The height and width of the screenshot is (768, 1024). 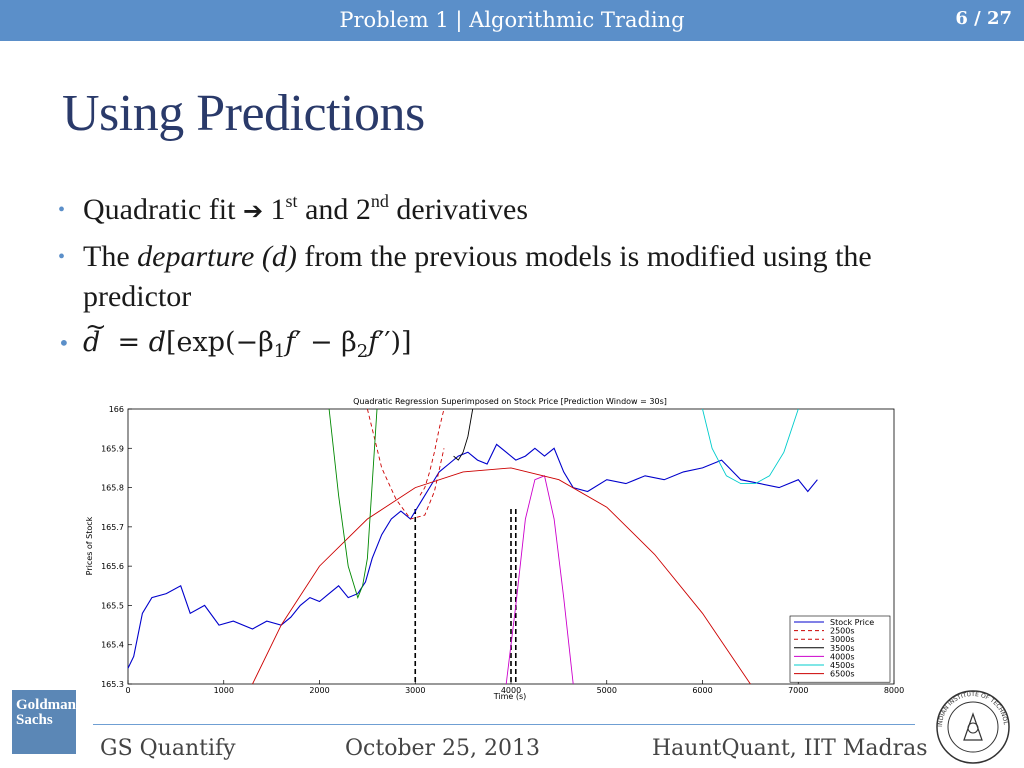 What do you see at coordinates (159, 209) in the screenshot?
I see `bullet-1-text-a: Quadratic fit` at bounding box center [159, 209].